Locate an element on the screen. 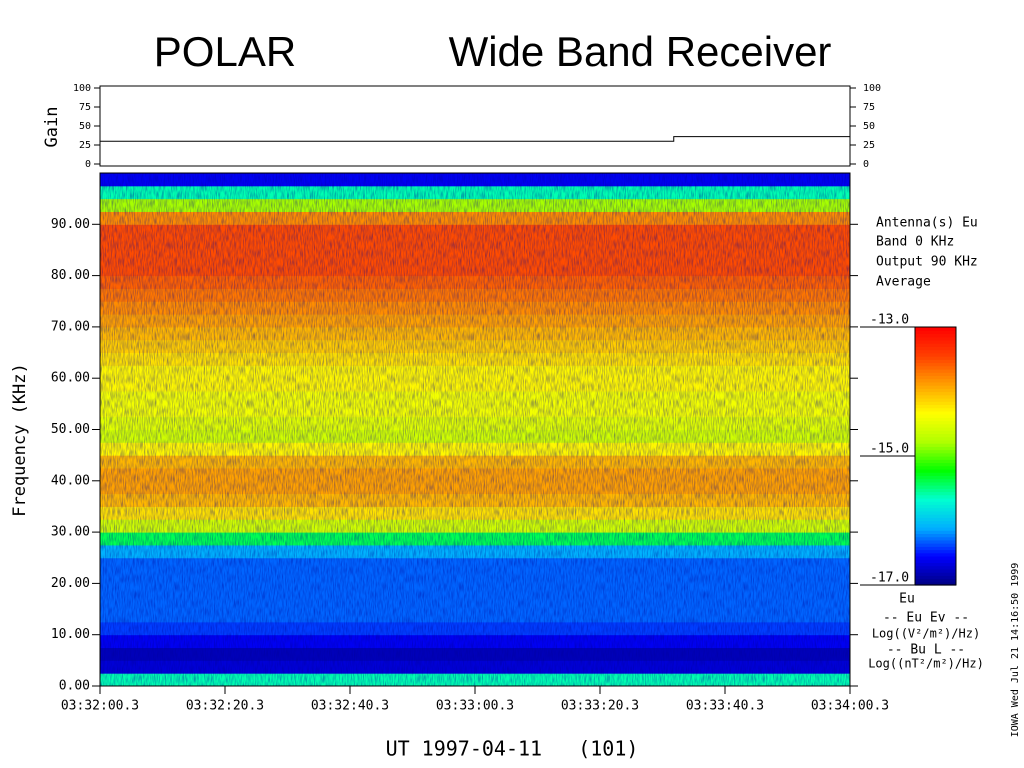 This screenshot has width=1024, height=768. footer: IOWA Wed Jul 21 14:16:50 1999 is located at coordinates (1015, 650).